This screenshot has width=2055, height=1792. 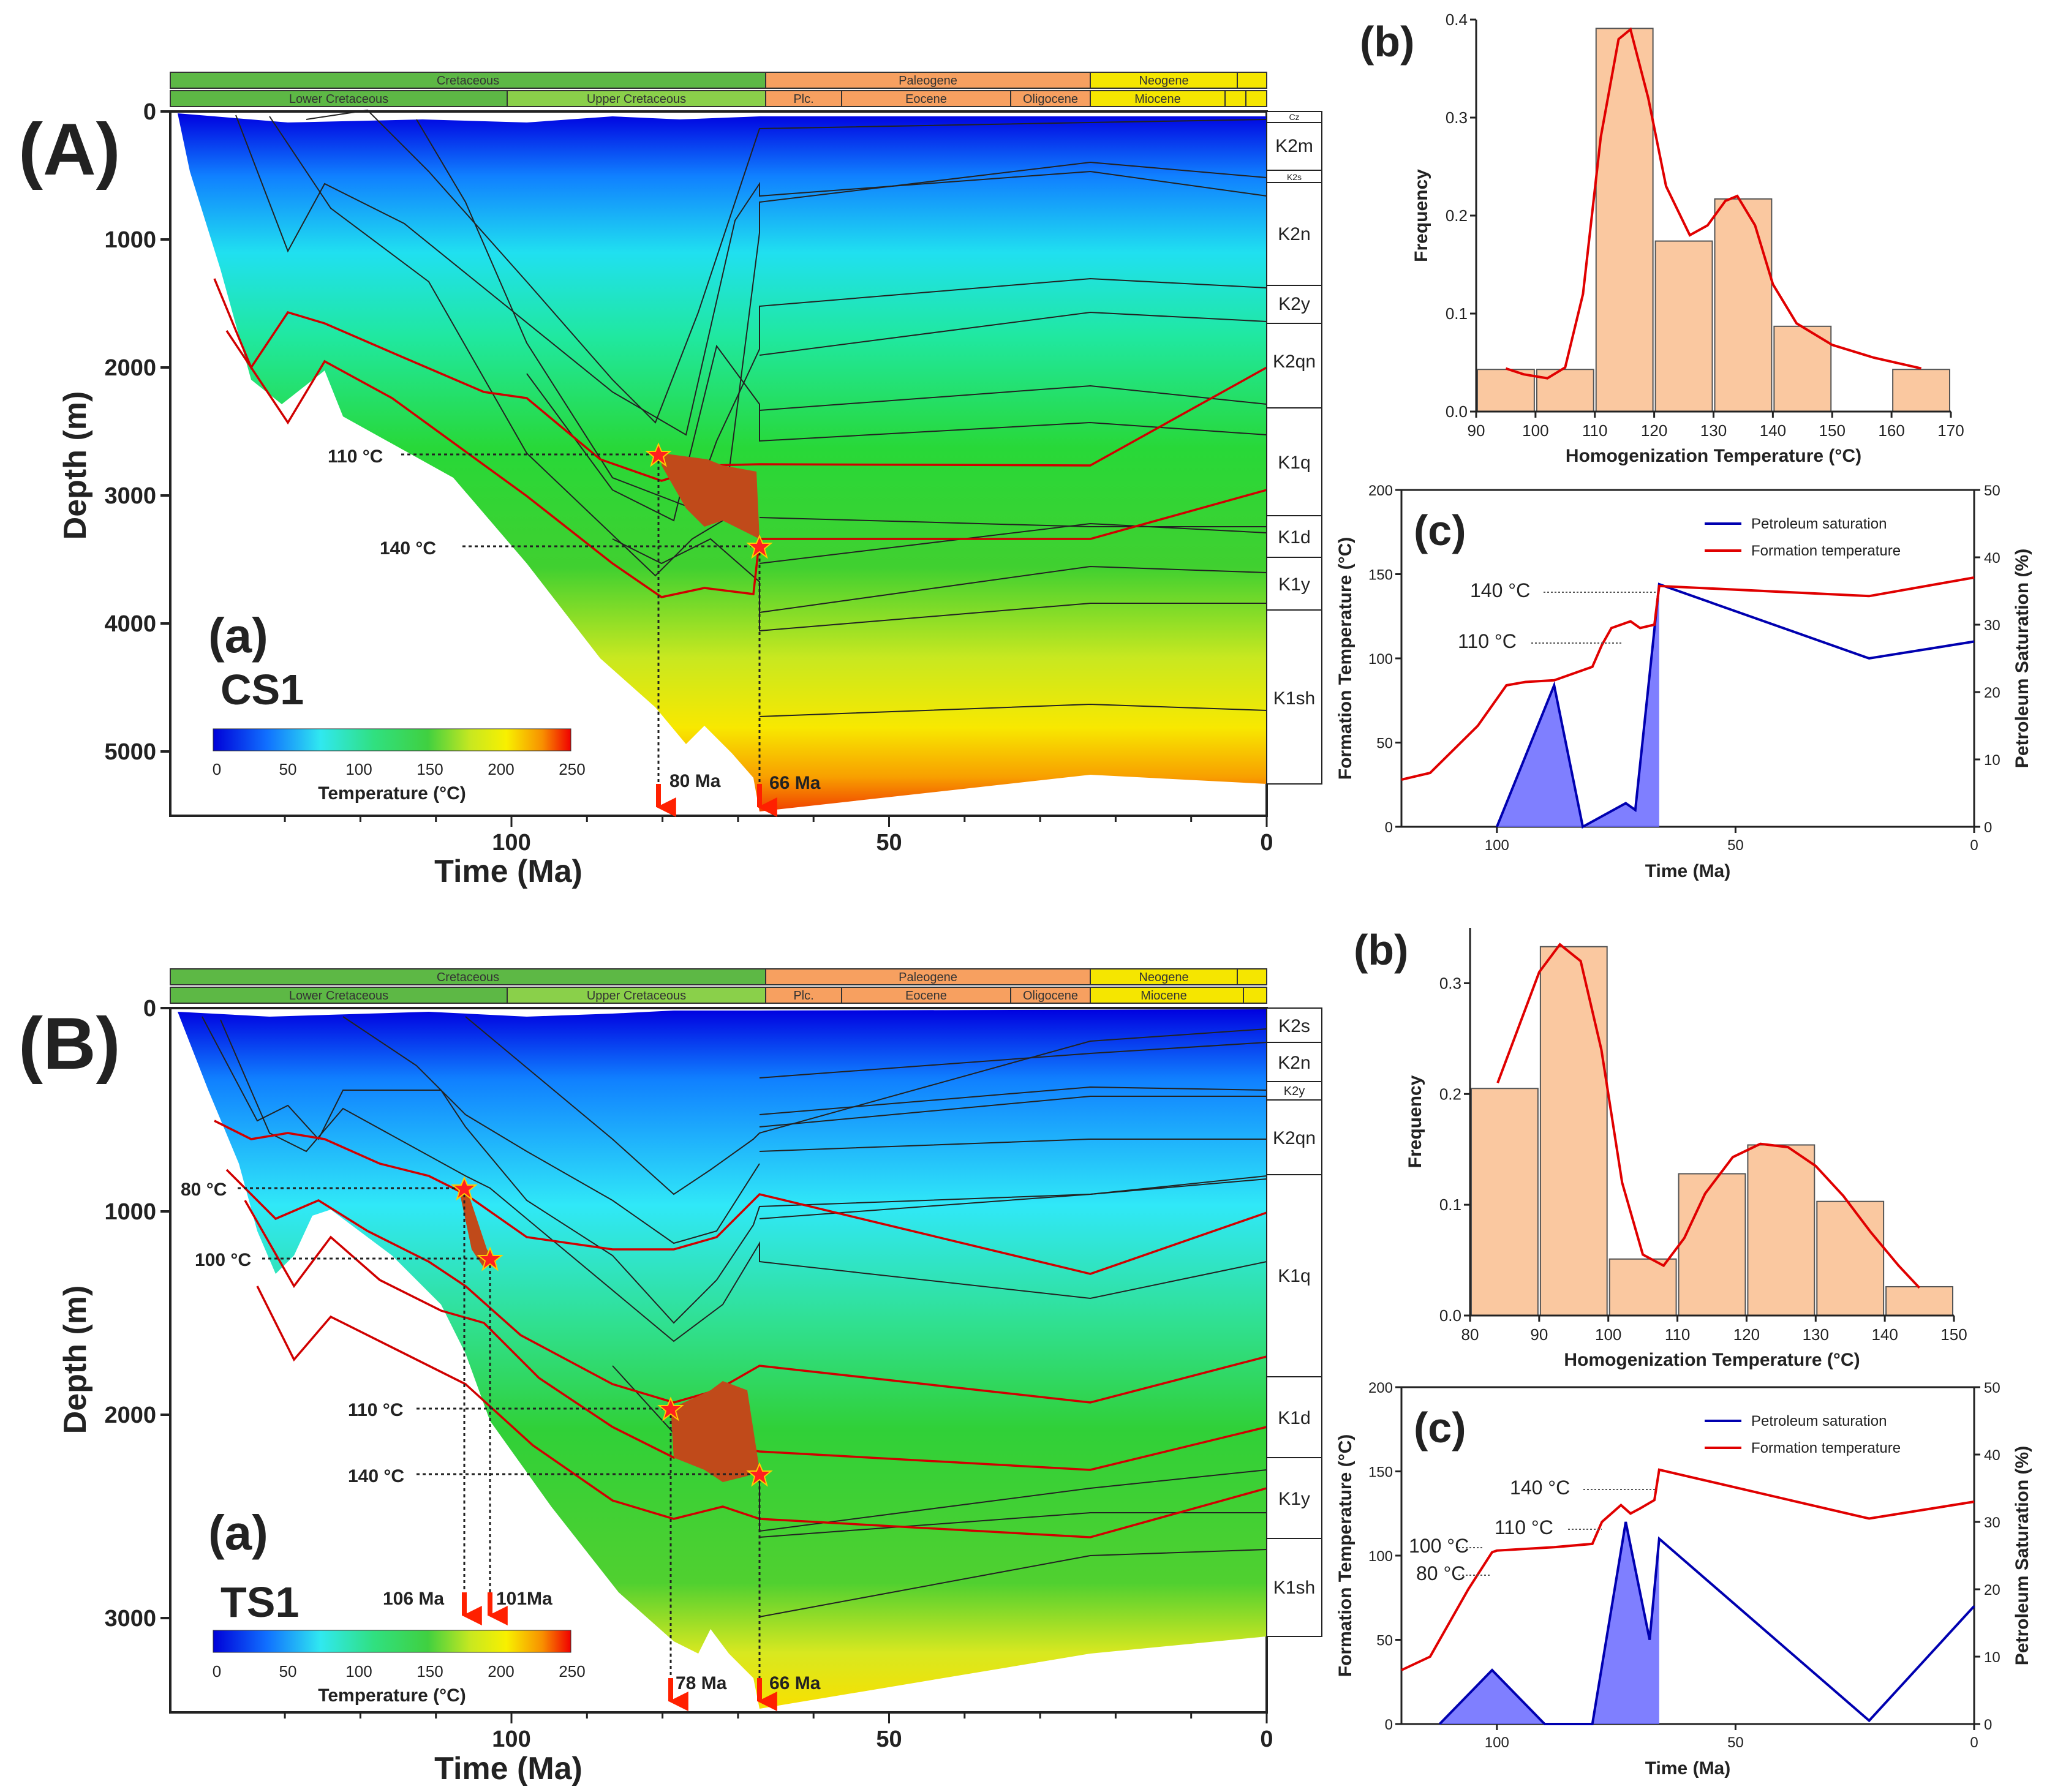 What do you see at coordinates (2022, 658) in the screenshot?
I see `y-axis-right-label: Petroleum Saturation (%)` at bounding box center [2022, 658].